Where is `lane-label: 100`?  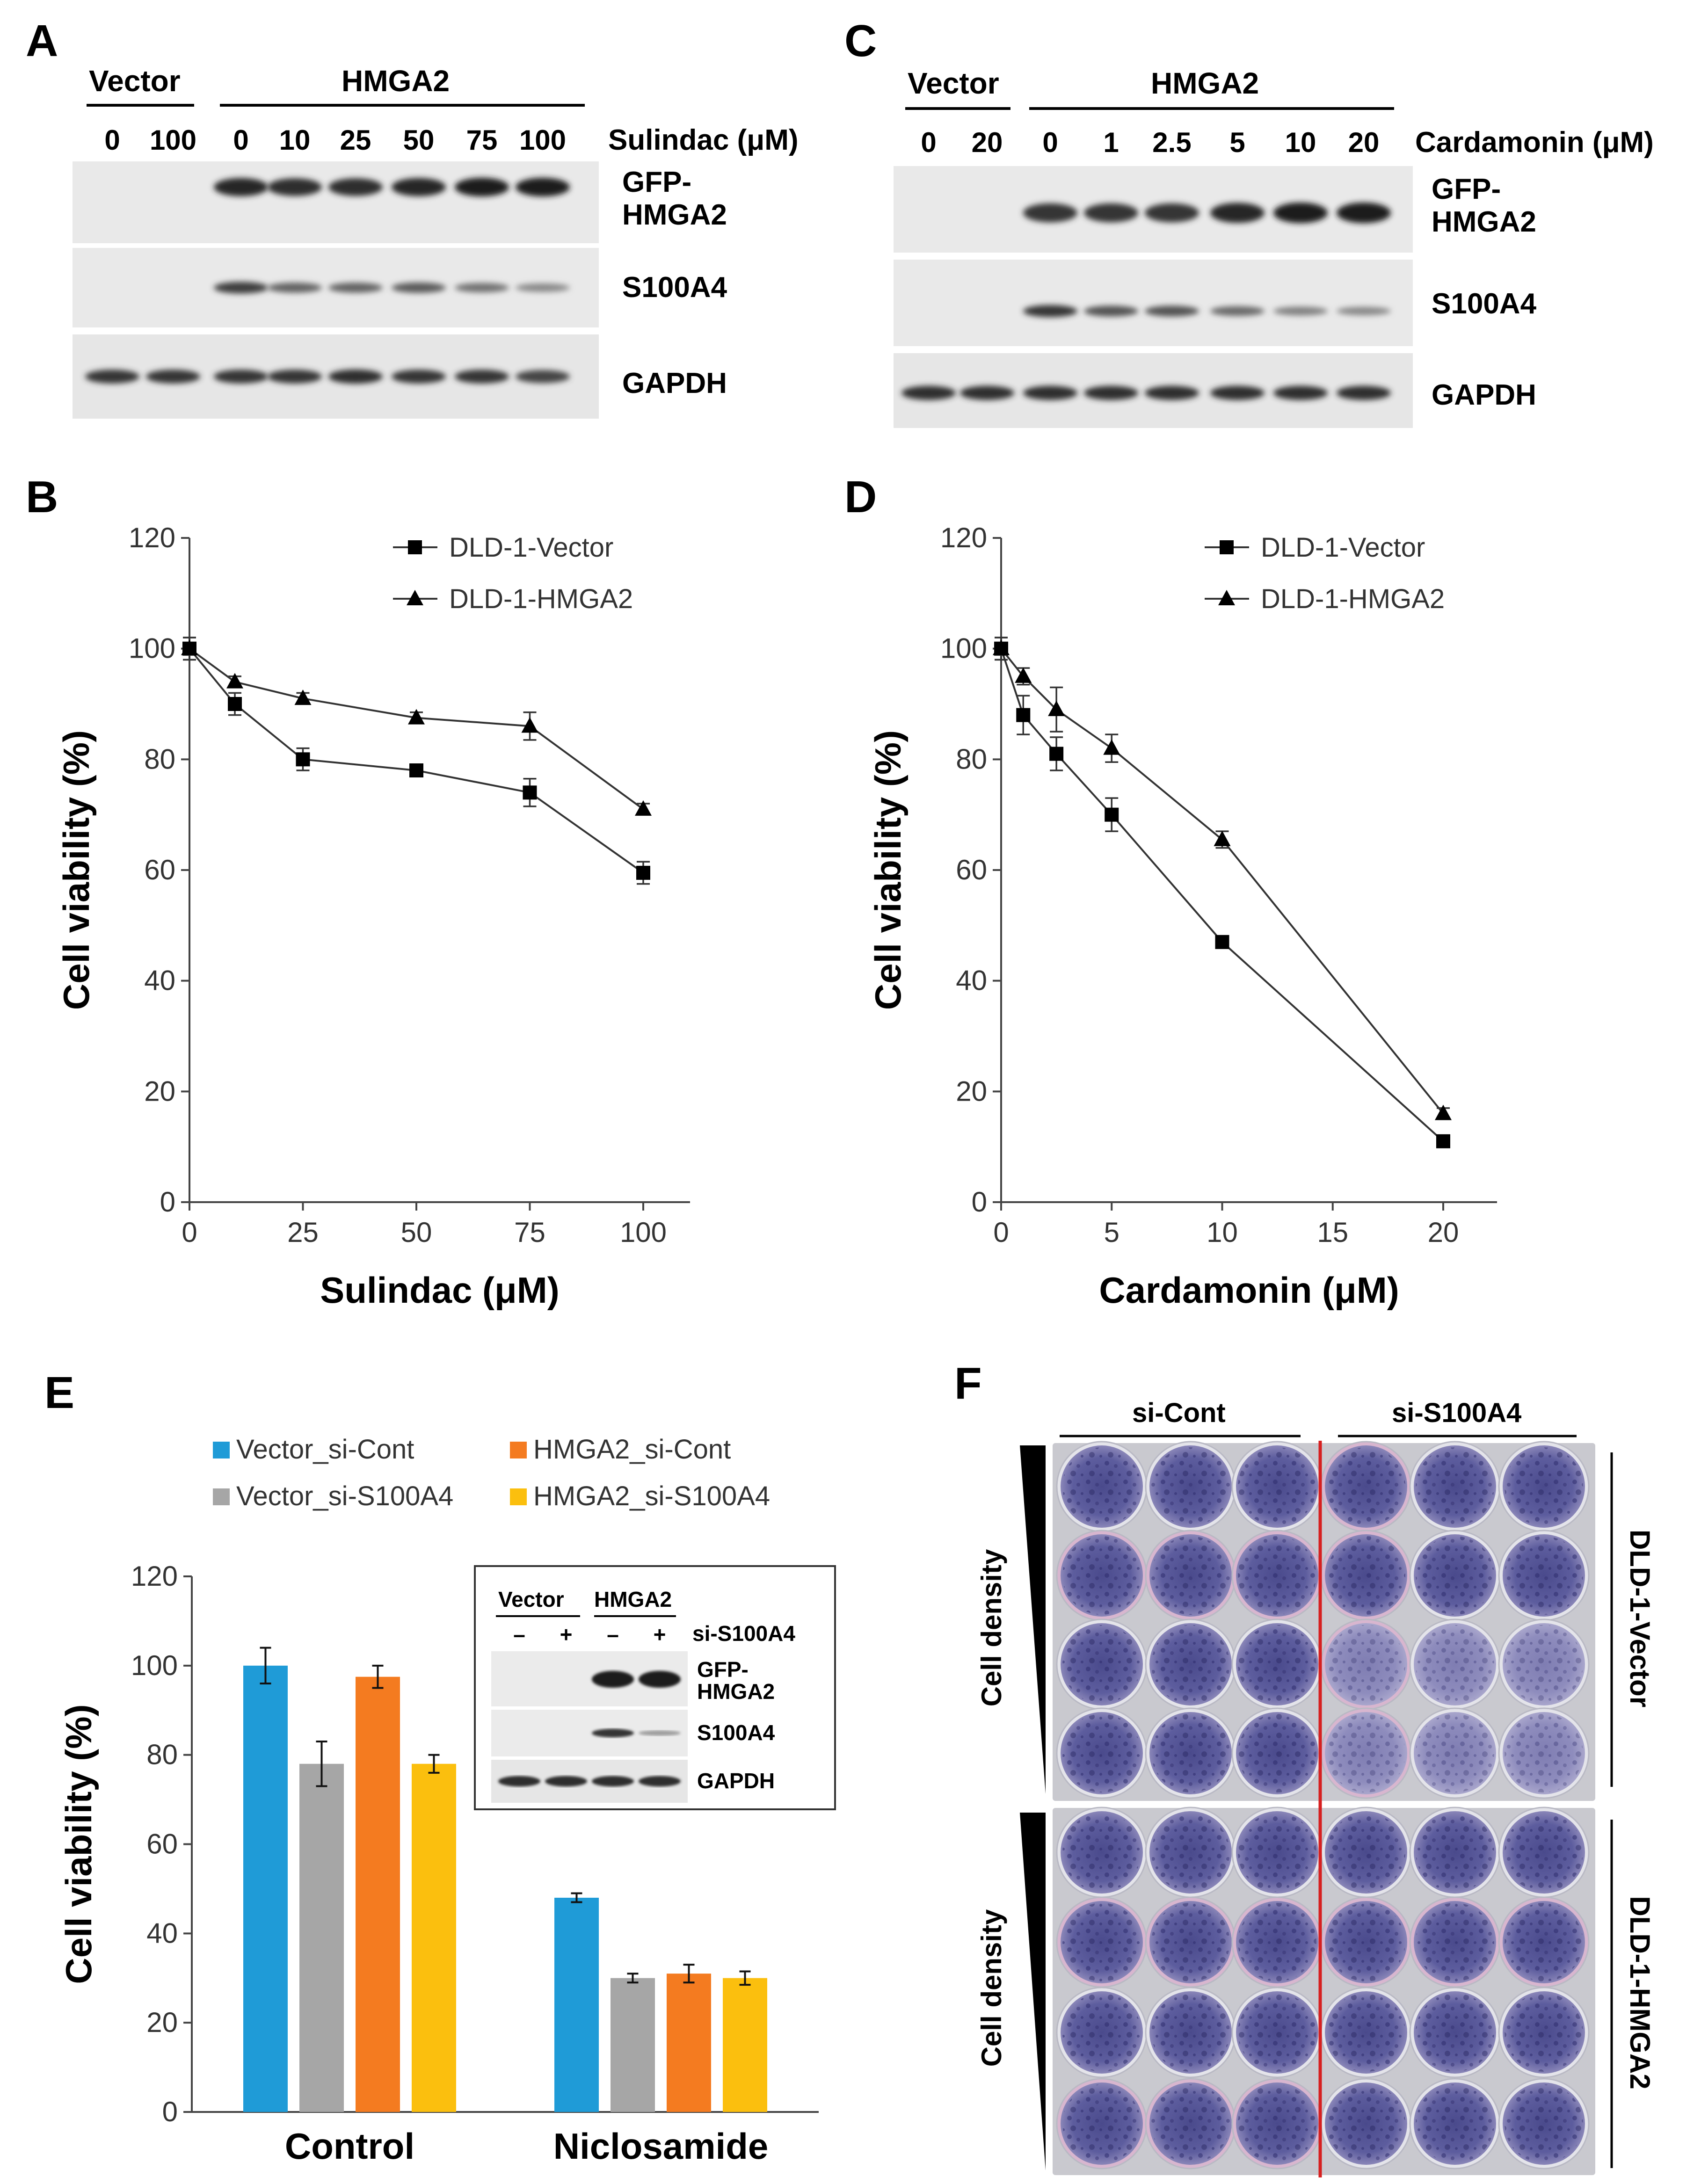
lane-label: 100 is located at coordinates (543, 140).